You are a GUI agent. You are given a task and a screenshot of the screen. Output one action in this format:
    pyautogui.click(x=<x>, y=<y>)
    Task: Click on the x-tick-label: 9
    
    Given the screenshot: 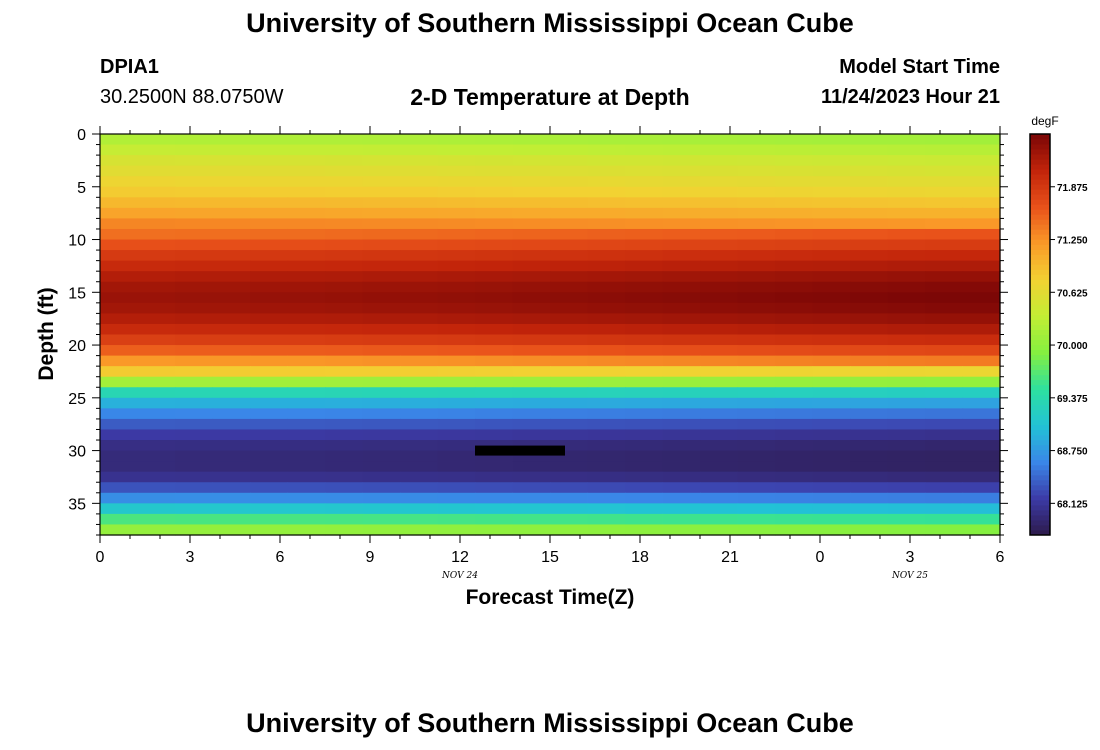 What is the action you would take?
    pyautogui.click(x=370, y=557)
    